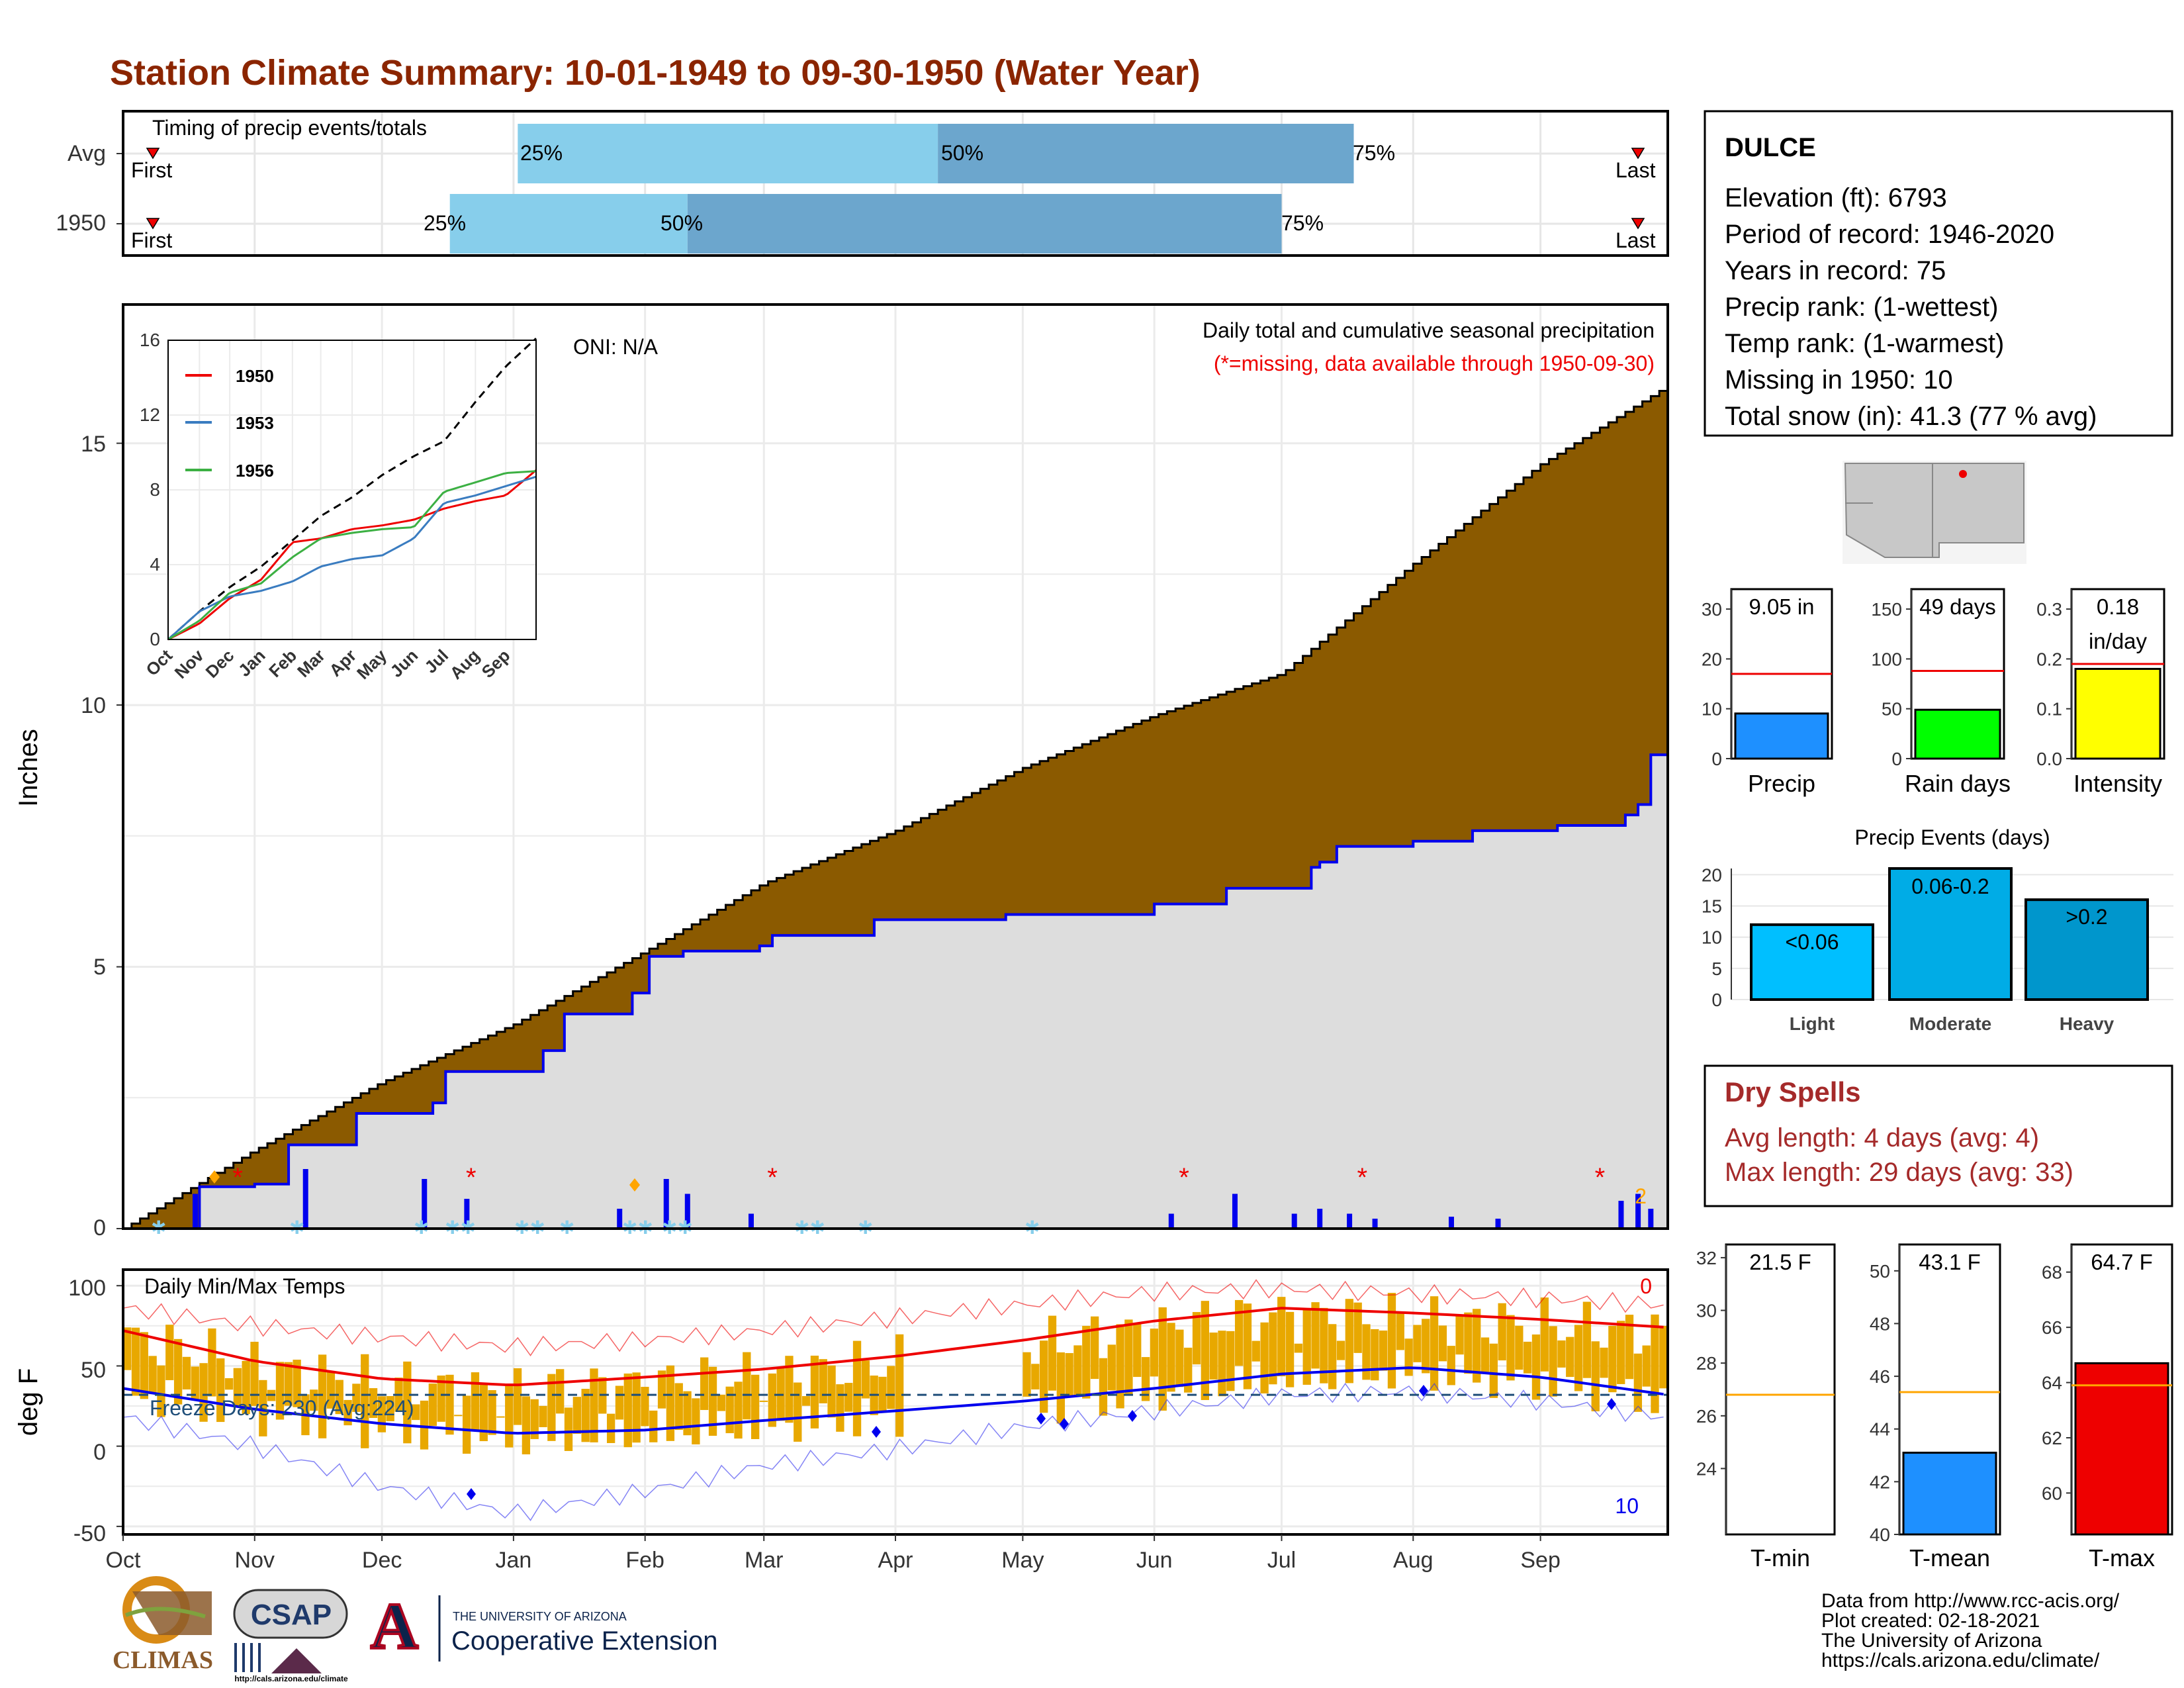  Describe the element at coordinates (1646, 1286) in the screenshot. I see `hot-days-count: 0` at that location.